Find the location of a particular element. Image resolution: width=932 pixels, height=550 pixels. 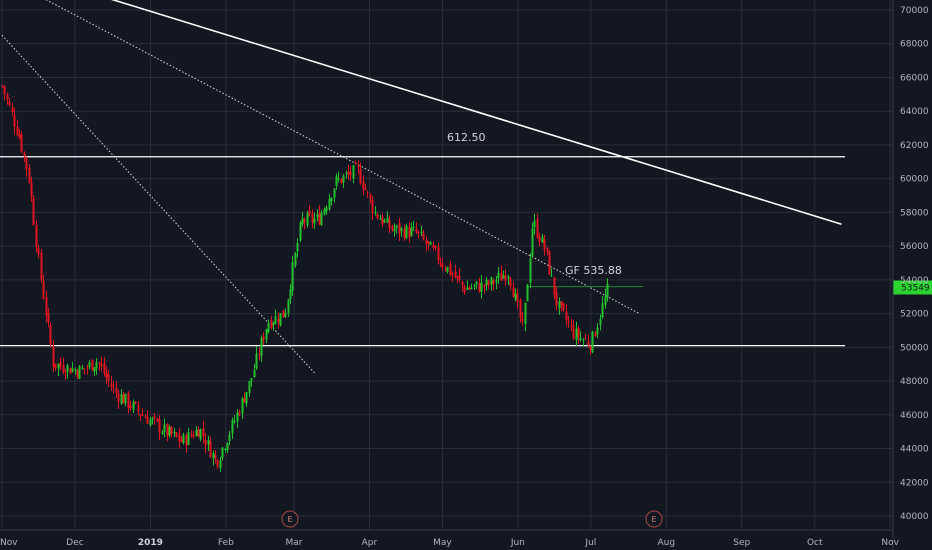

earnings-letter: E is located at coordinates (653, 519).